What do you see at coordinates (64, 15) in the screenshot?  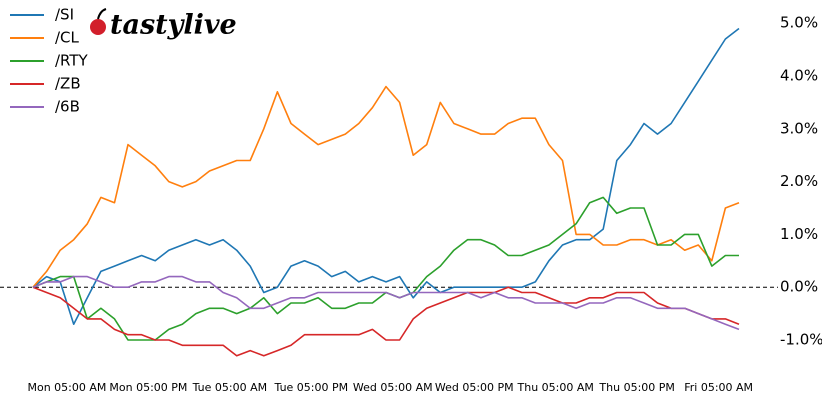 I see `legend-label: /SI` at bounding box center [64, 15].